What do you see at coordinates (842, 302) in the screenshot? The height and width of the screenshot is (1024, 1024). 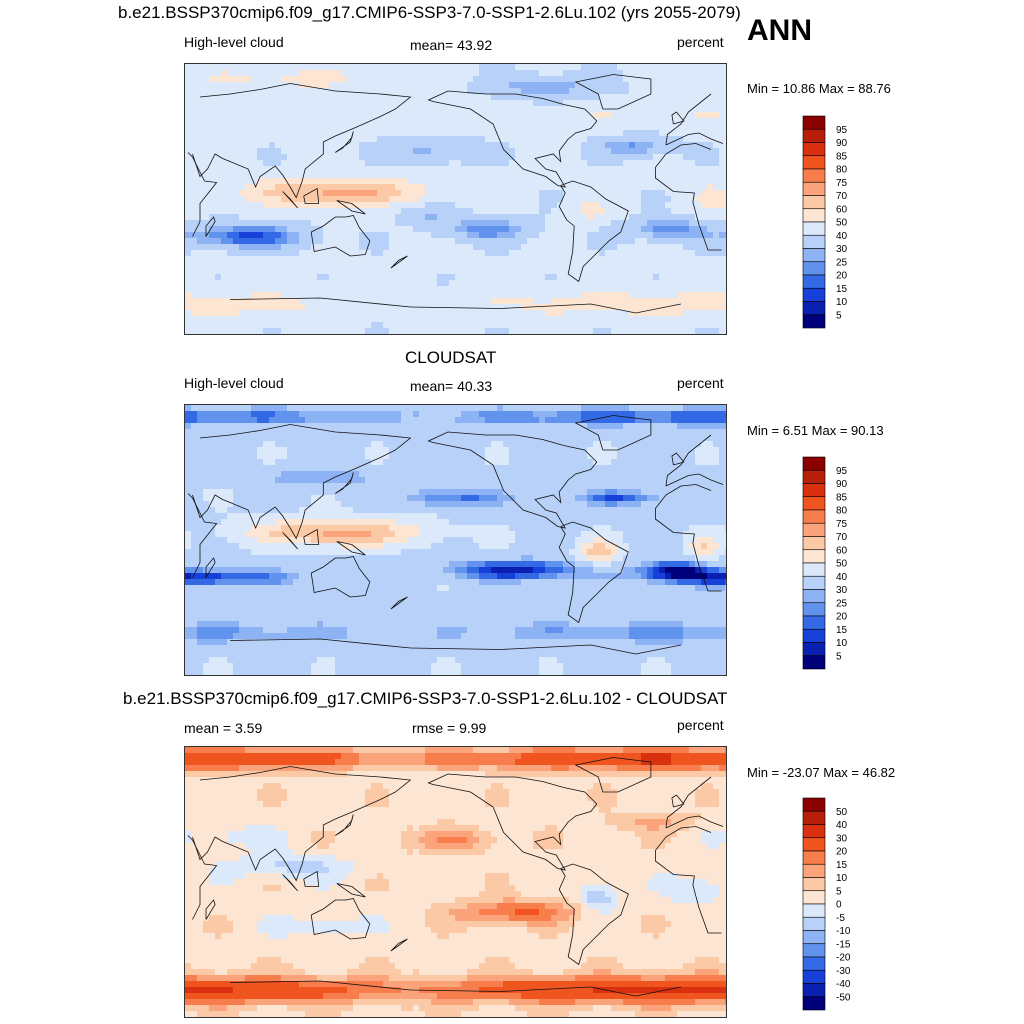 I see `colorbar-tick-label: 10` at bounding box center [842, 302].